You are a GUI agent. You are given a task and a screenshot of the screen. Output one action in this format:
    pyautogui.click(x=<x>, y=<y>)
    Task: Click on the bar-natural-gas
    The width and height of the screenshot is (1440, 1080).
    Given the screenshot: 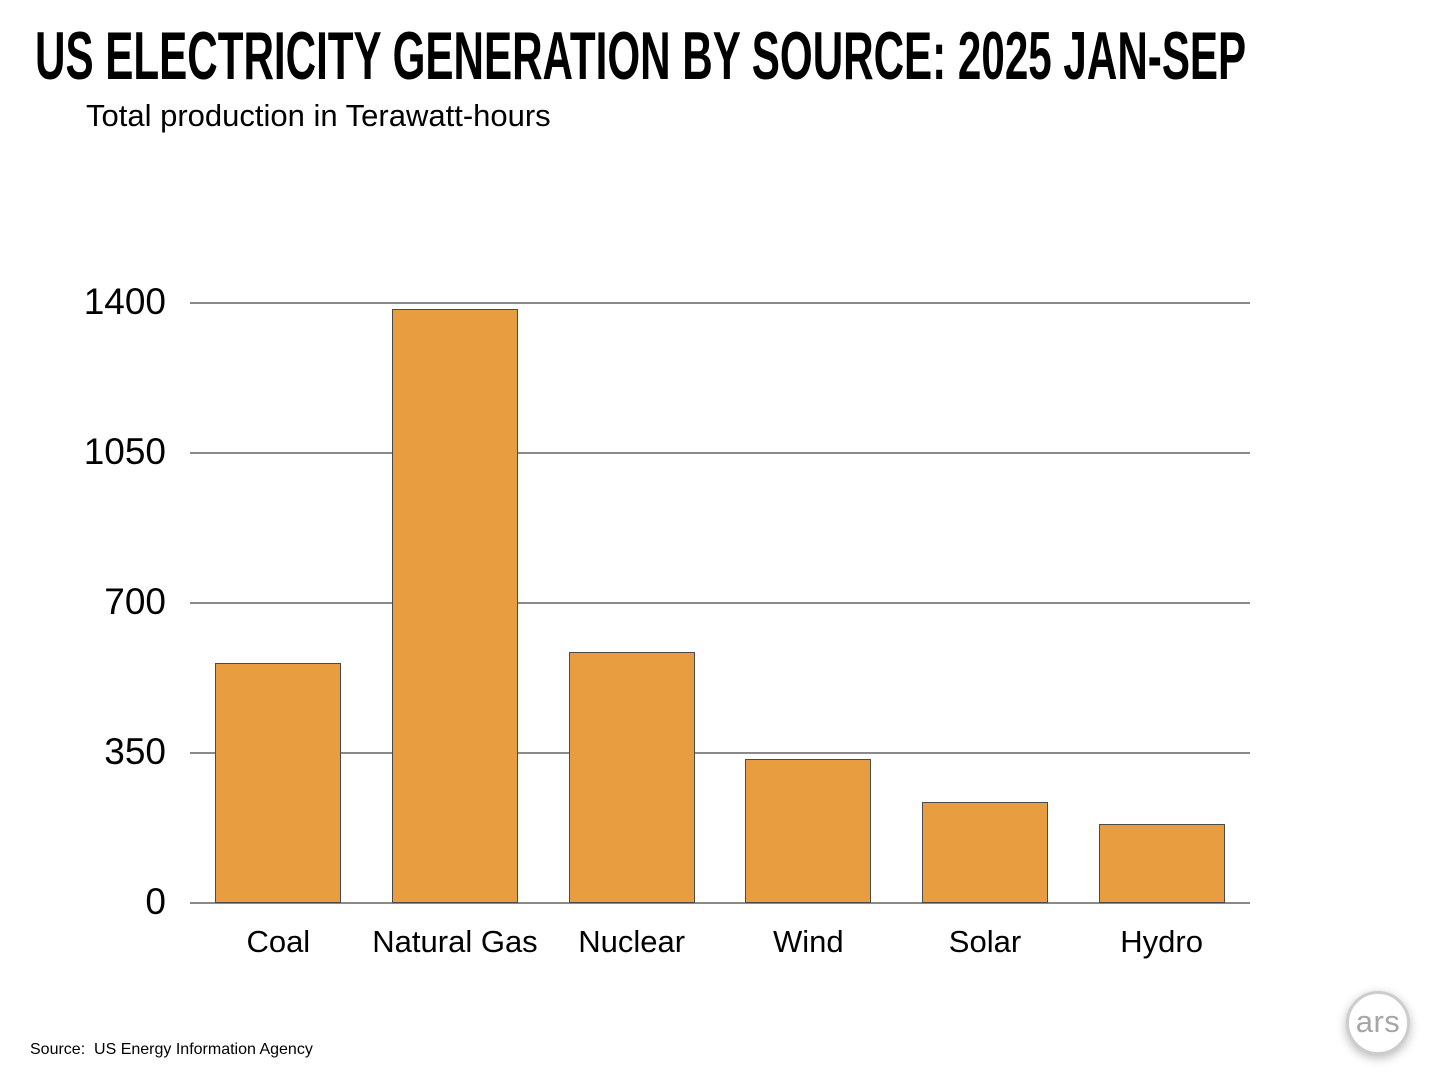 What is the action you would take?
    pyautogui.click(x=455, y=606)
    